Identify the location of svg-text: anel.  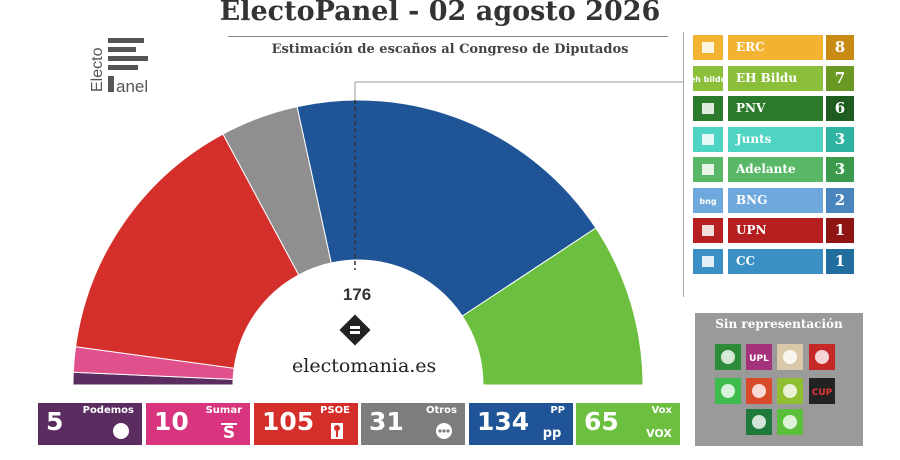
(132, 86).